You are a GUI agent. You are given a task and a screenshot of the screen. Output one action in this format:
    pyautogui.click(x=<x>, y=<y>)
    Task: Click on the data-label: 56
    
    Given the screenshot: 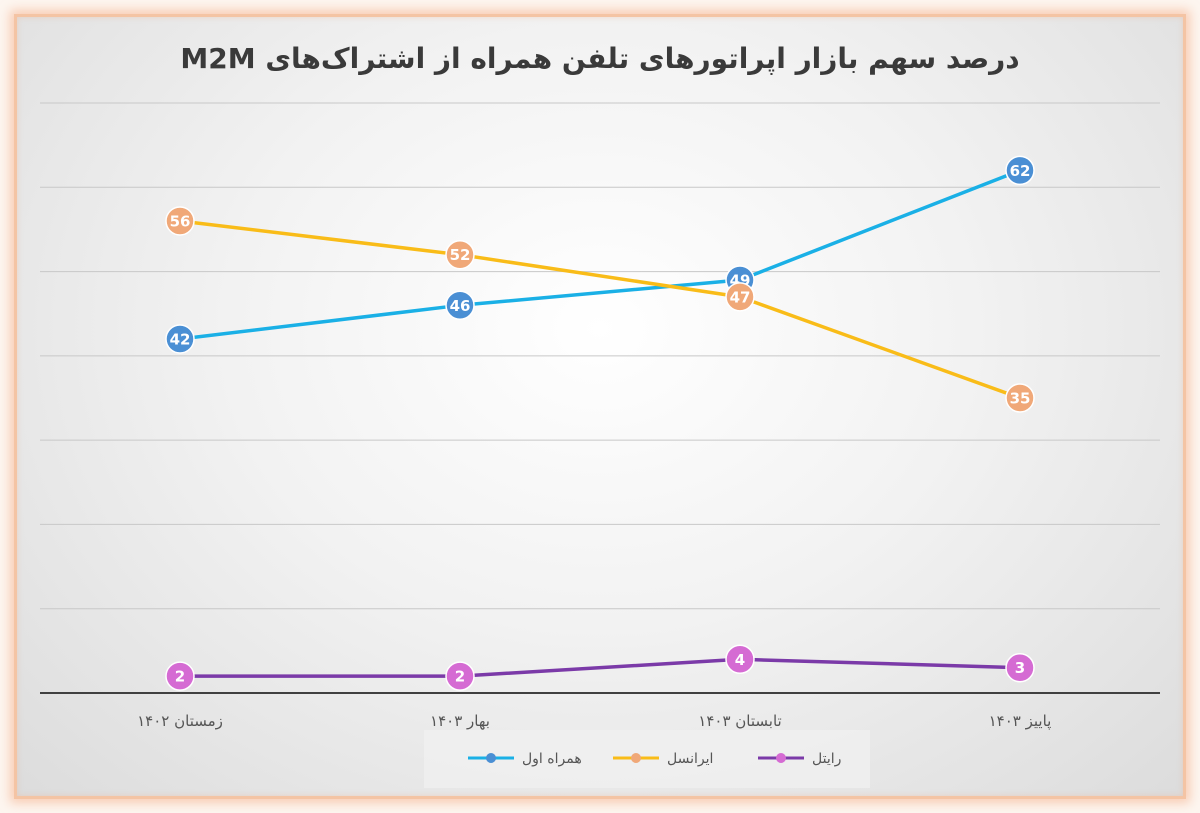 What is the action you would take?
    pyautogui.click(x=180, y=222)
    